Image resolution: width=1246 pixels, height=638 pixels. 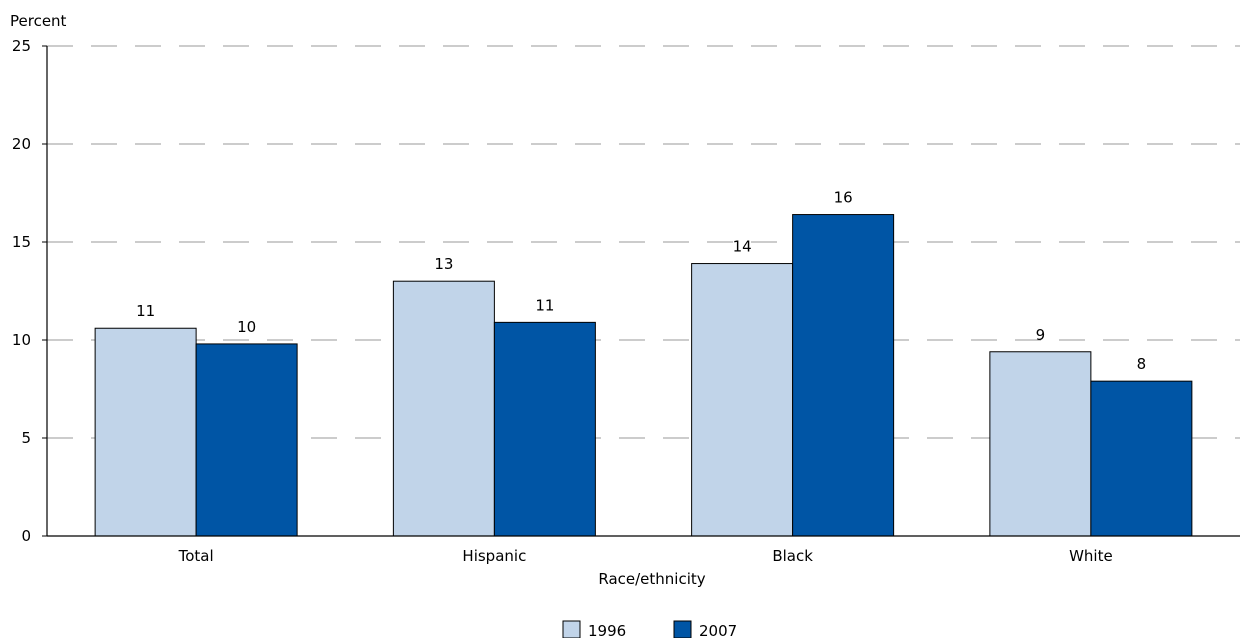 I want to click on data-label: 14, so click(x=742, y=247).